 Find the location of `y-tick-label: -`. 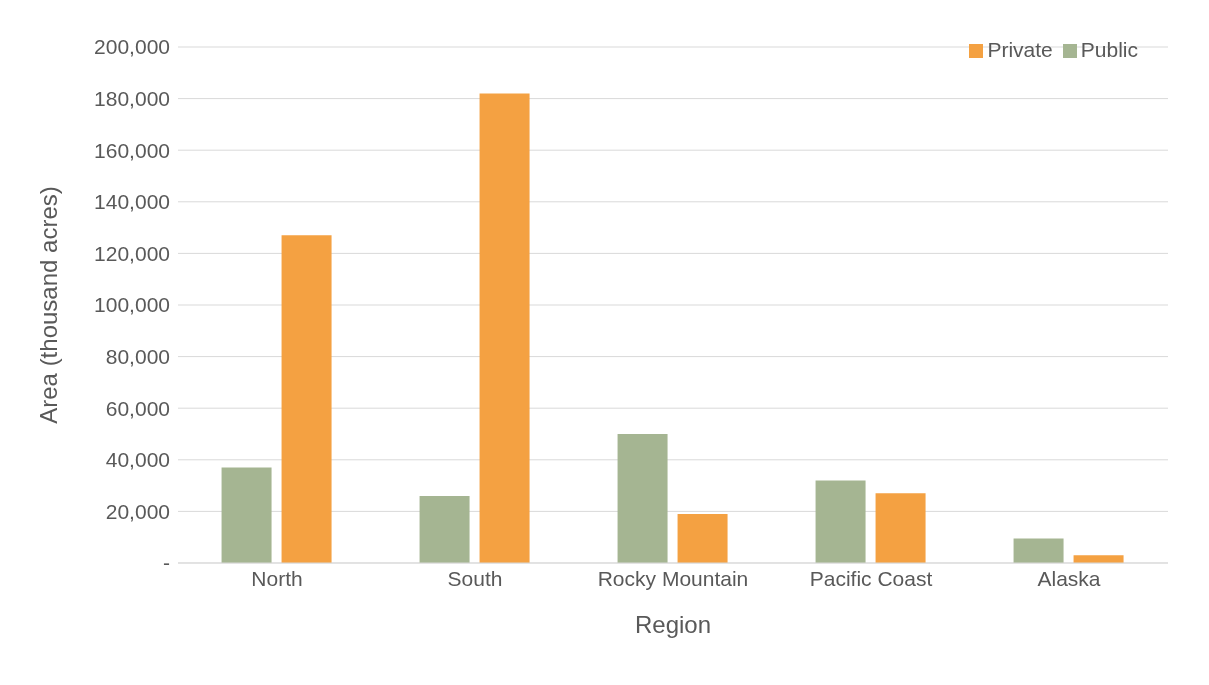

y-tick-label: - is located at coordinates (166, 563).